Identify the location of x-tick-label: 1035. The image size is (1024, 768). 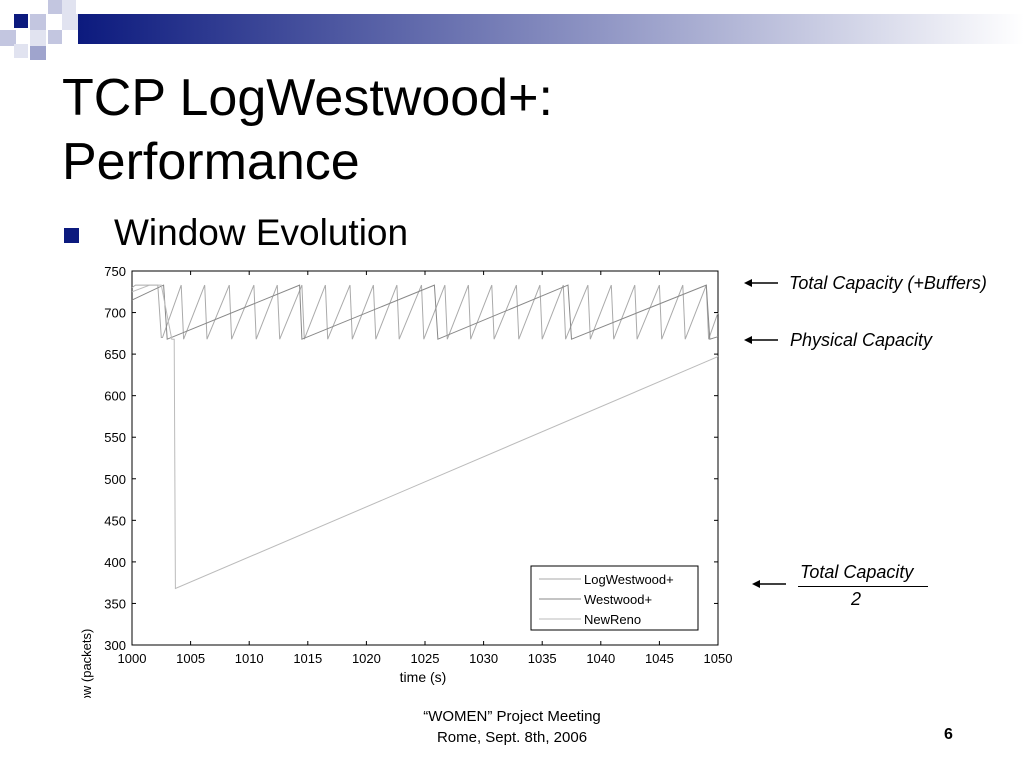
(542, 658).